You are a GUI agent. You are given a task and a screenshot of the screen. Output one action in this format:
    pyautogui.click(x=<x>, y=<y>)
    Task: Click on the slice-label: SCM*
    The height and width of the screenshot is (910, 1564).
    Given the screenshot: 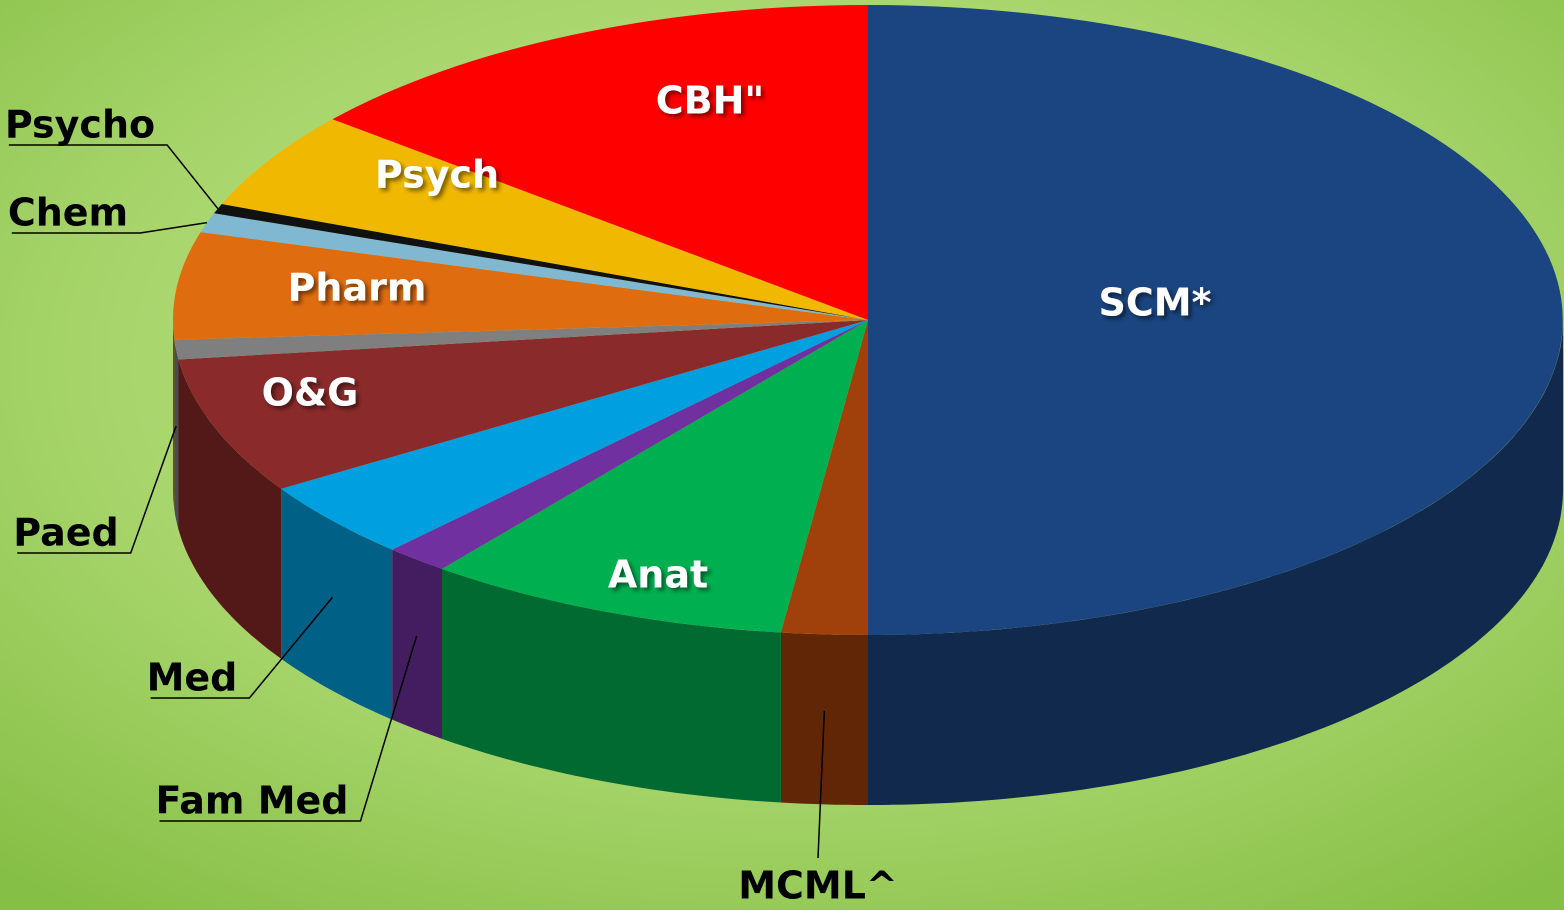 What is the action you would take?
    pyautogui.click(x=1155, y=303)
    